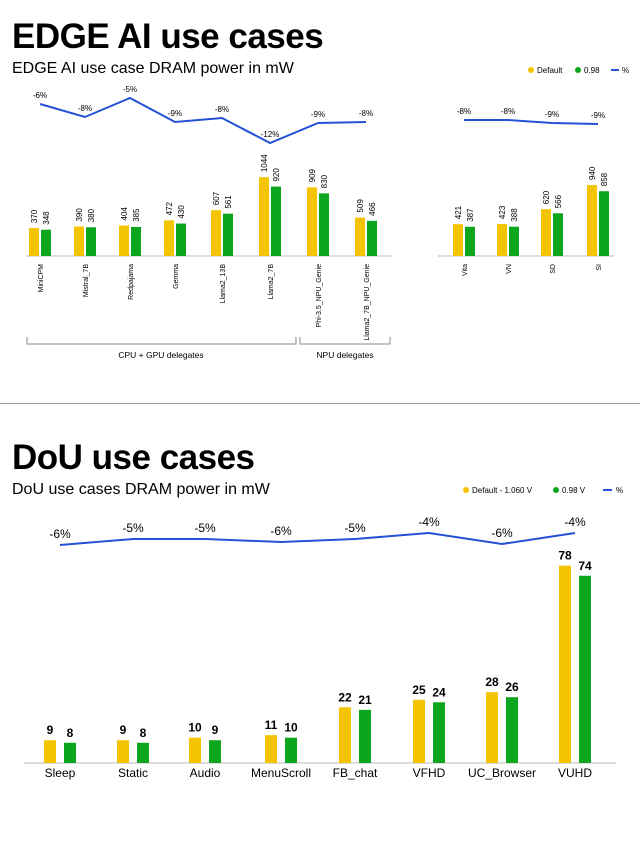 Image resolution: width=640 pixels, height=843 pixels. Describe the element at coordinates (355, 773) in the screenshot. I see `dou-category-label: FB_chat` at that location.